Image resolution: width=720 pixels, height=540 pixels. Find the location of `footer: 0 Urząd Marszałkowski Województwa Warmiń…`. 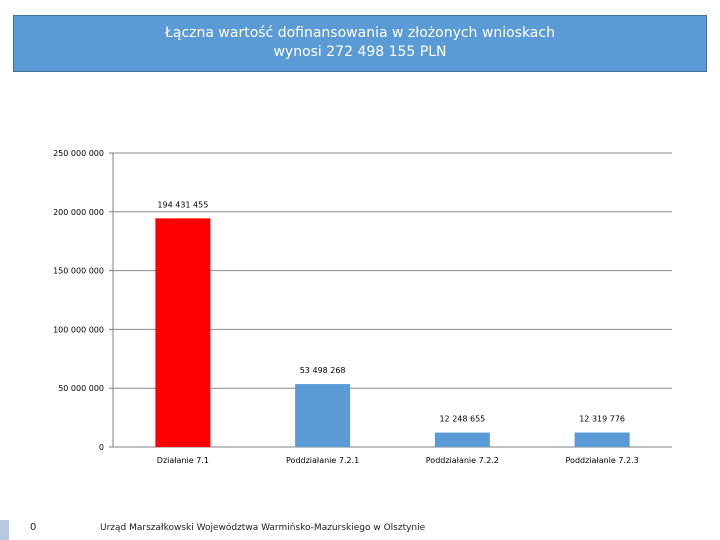

footer: 0 Urząd Marszałkowski Województwa Warmiń… is located at coordinates (360, 529).